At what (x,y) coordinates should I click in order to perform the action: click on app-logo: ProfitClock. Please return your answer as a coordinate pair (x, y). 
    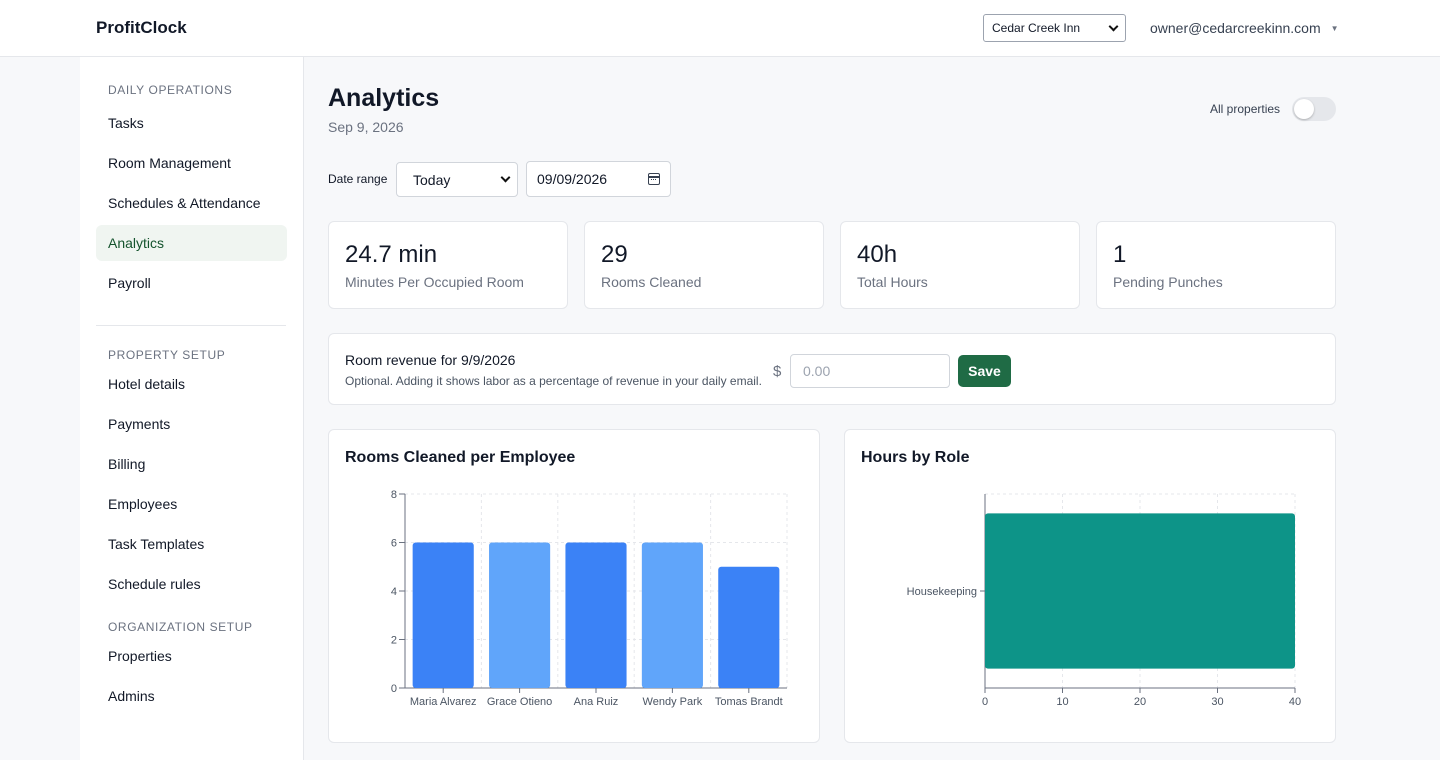
    Looking at the image, I should click on (141, 27).